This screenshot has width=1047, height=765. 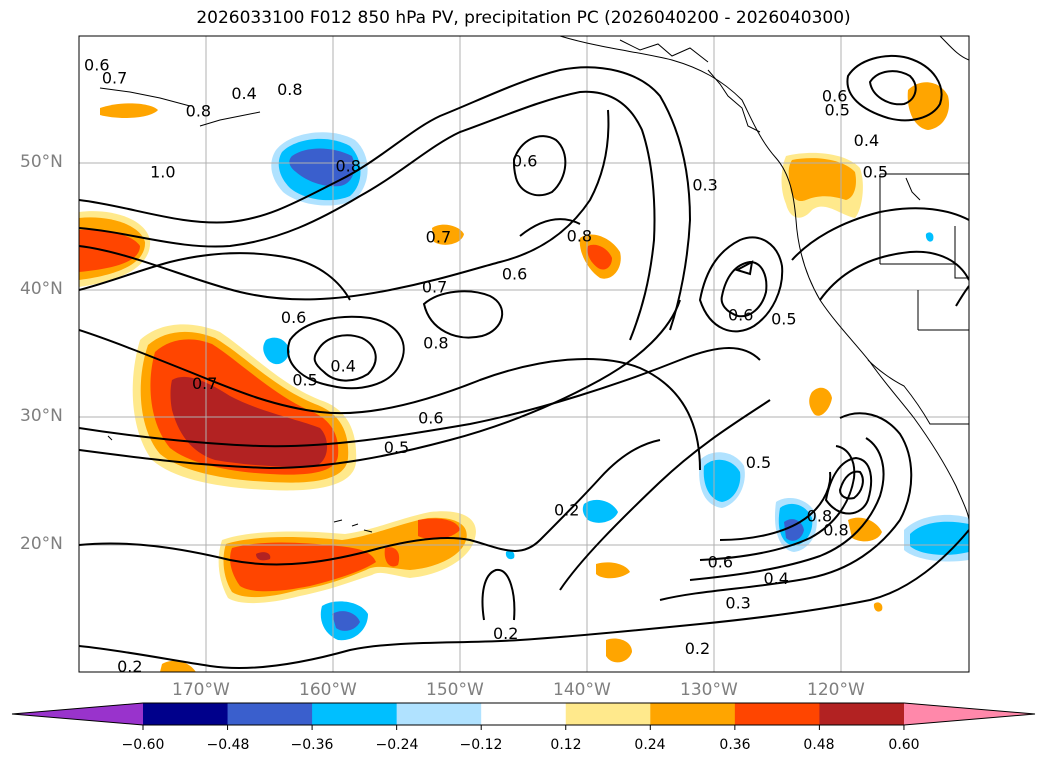 I want to click on lon-label: 150°W, so click(x=455, y=690).